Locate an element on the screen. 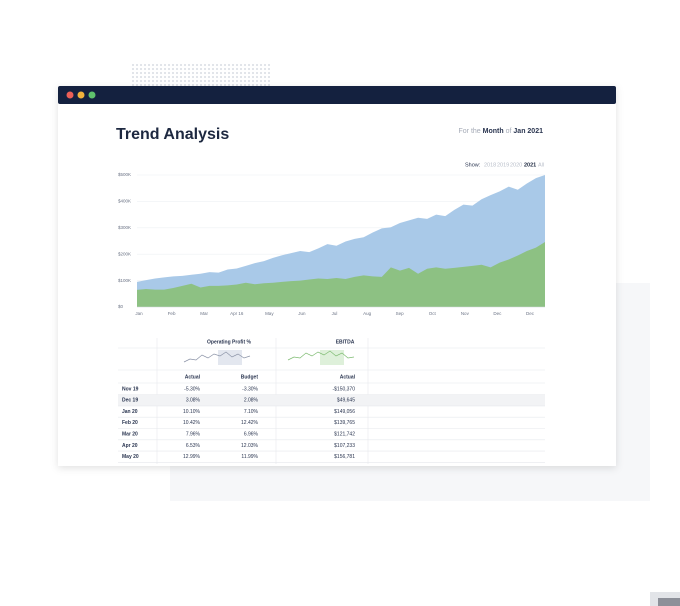  row-label: Apr 20 is located at coordinates (130, 446).